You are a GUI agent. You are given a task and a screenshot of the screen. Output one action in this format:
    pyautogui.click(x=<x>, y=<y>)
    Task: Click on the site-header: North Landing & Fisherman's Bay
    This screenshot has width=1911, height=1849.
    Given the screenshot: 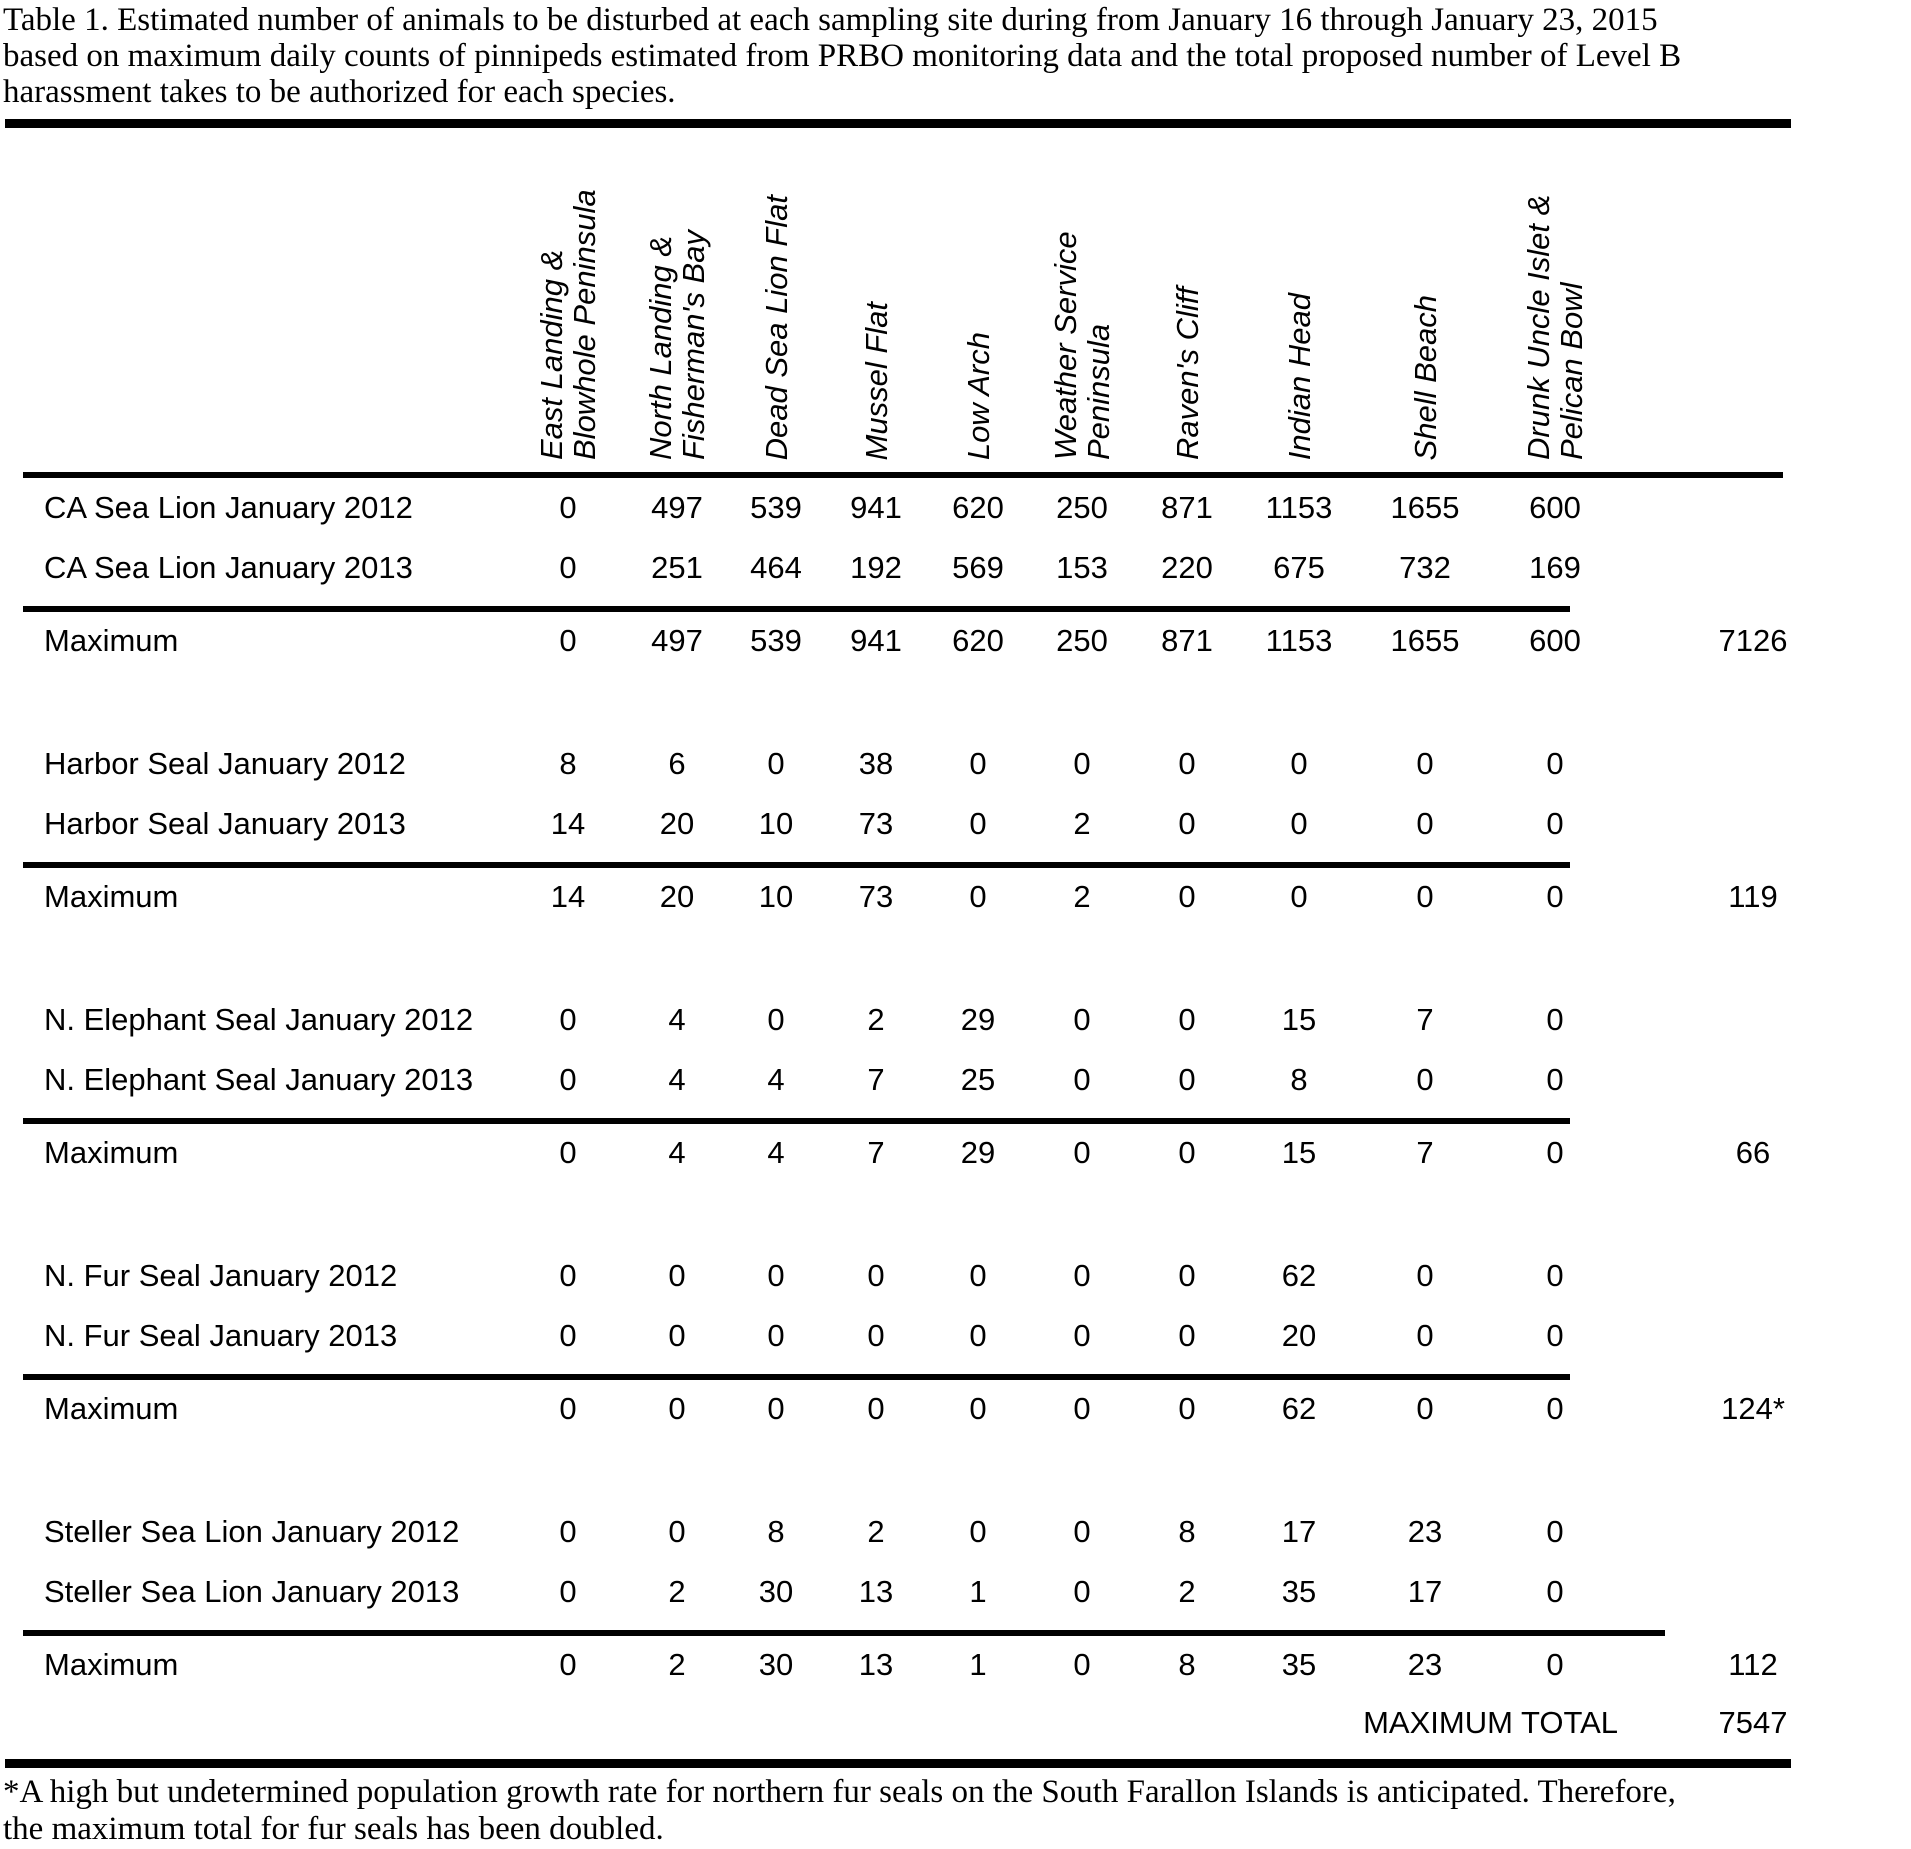 What is the action you would take?
    pyautogui.click(x=677, y=300)
    